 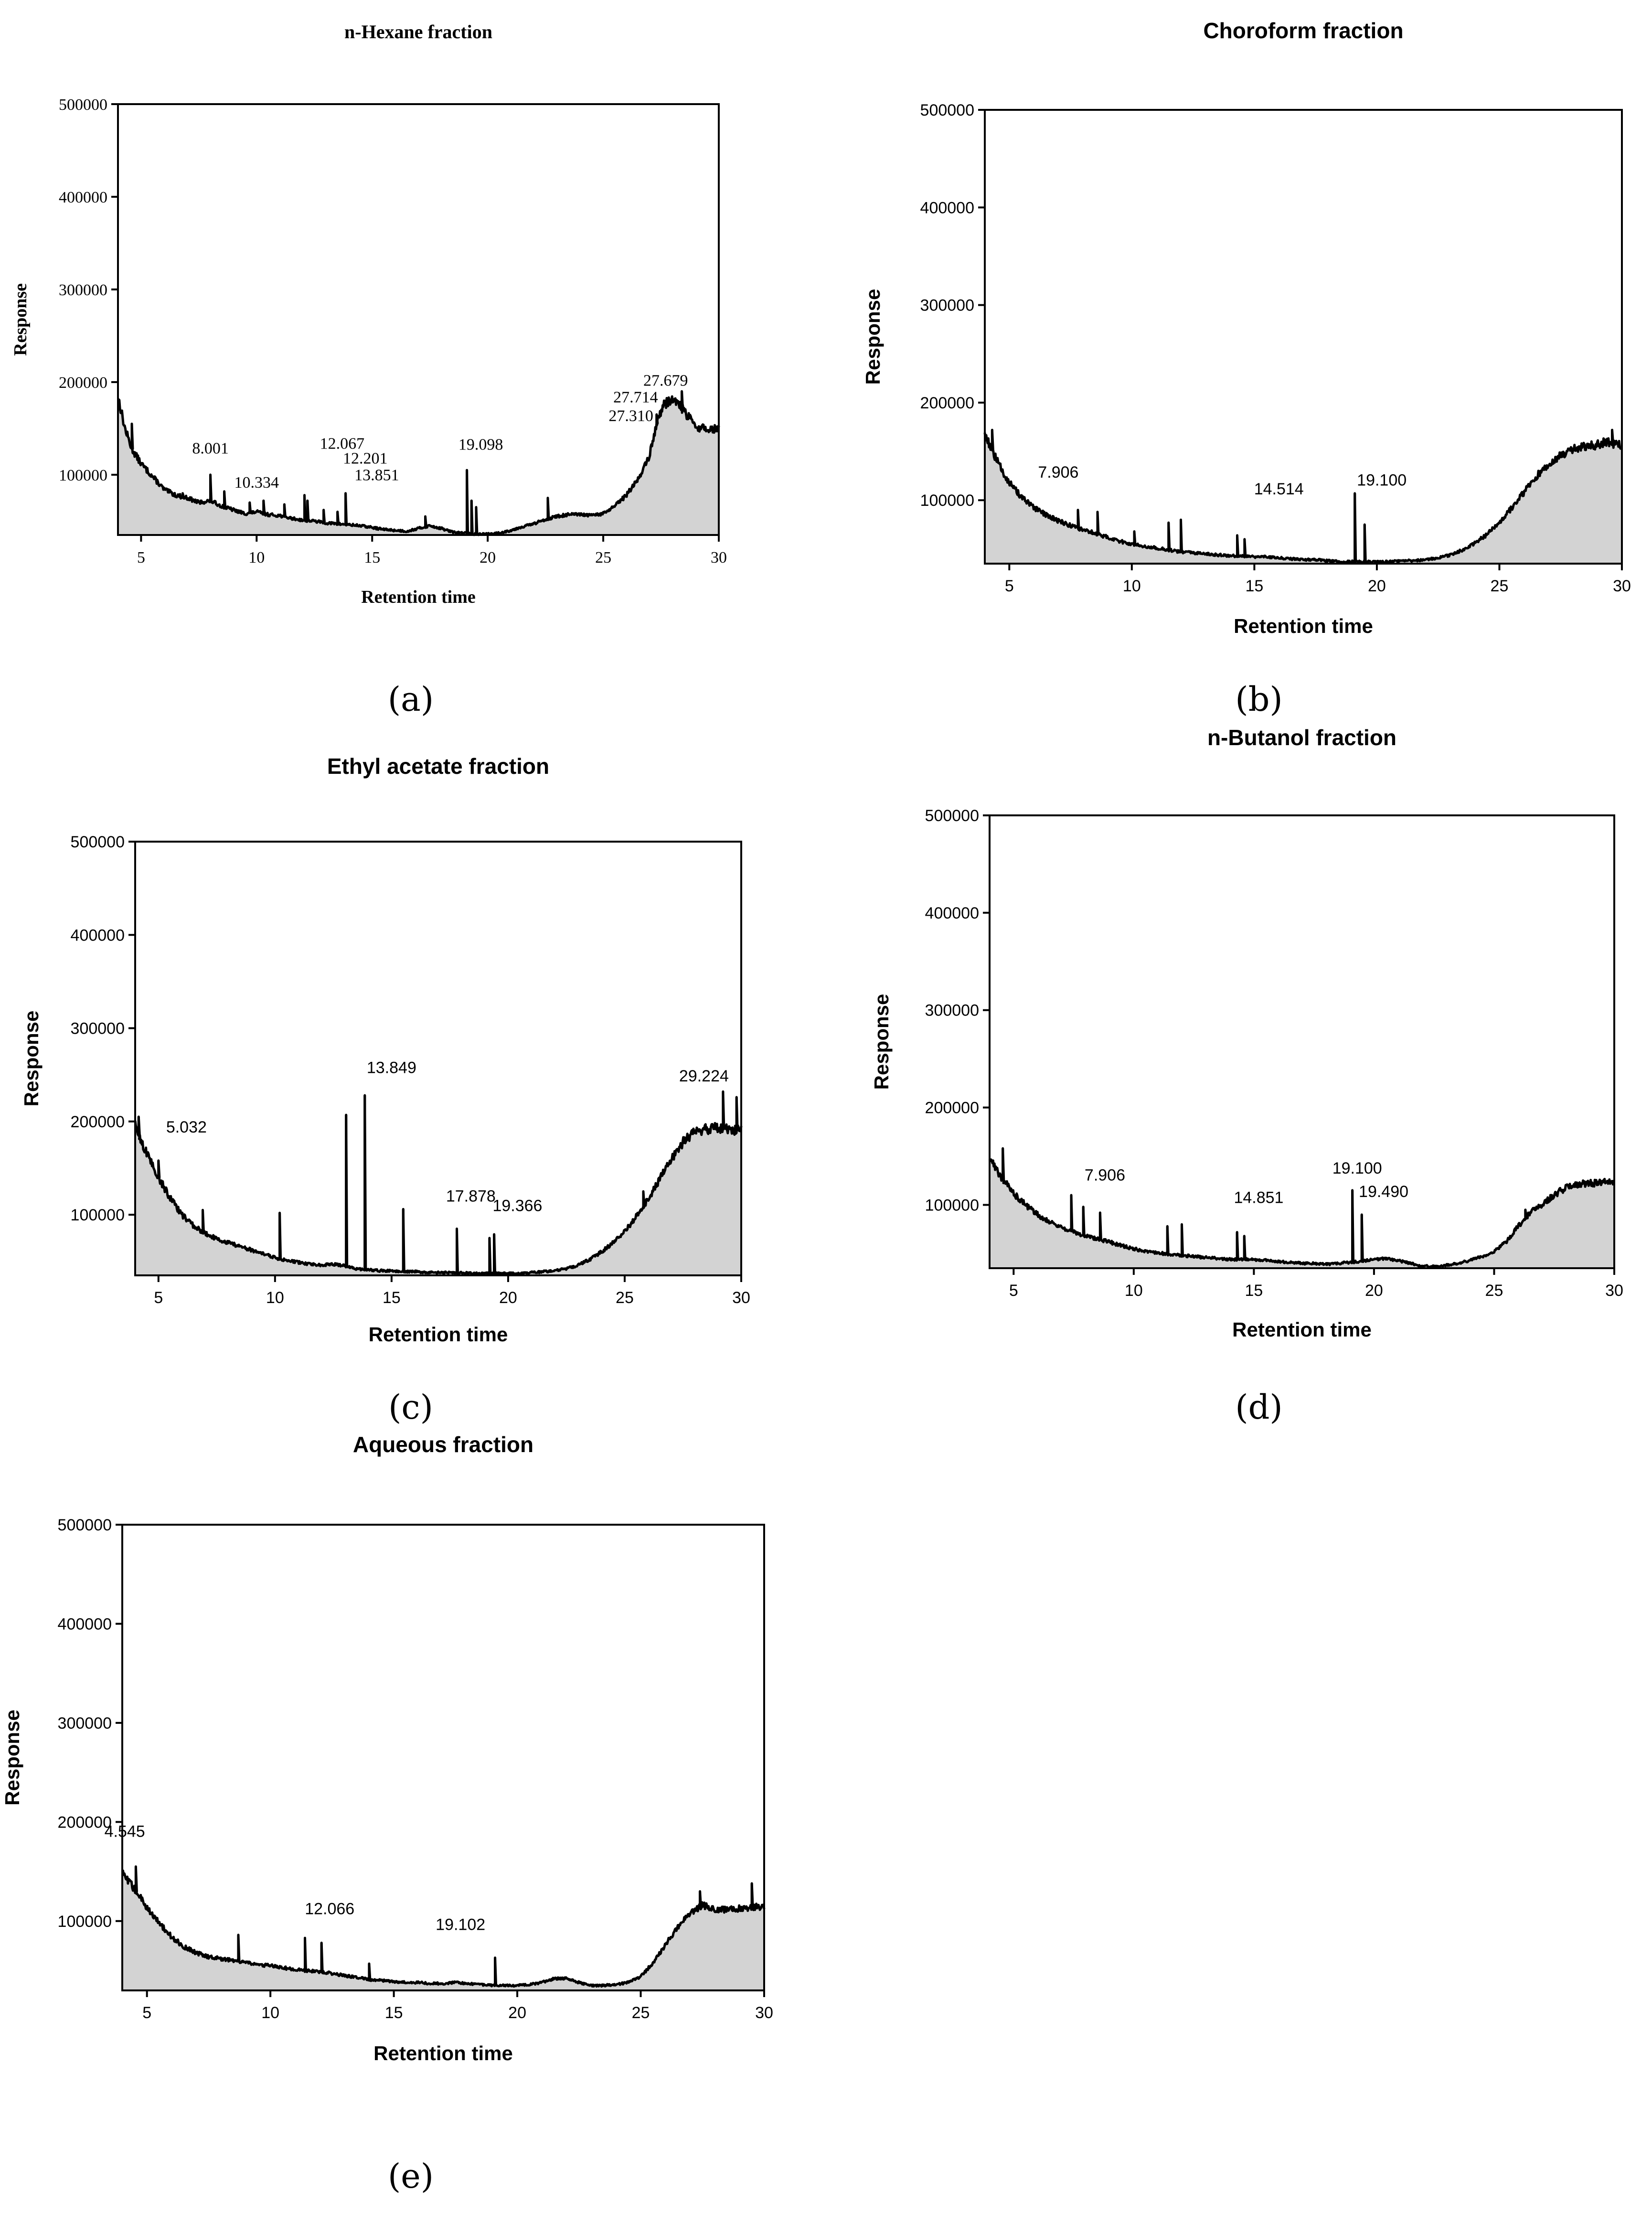 What do you see at coordinates (376, 475) in the screenshot?
I see `peak-annotation: 13.851` at bounding box center [376, 475].